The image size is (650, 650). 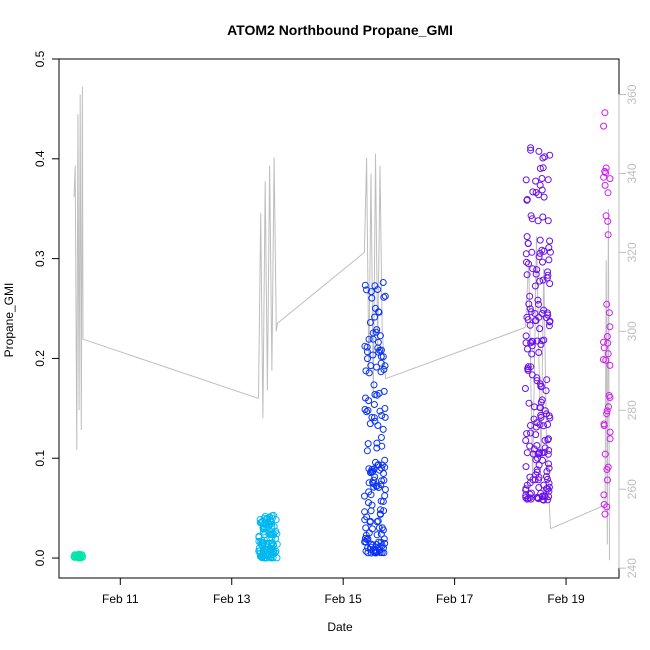 What do you see at coordinates (340, 627) in the screenshot?
I see `x-axis-label: Date` at bounding box center [340, 627].